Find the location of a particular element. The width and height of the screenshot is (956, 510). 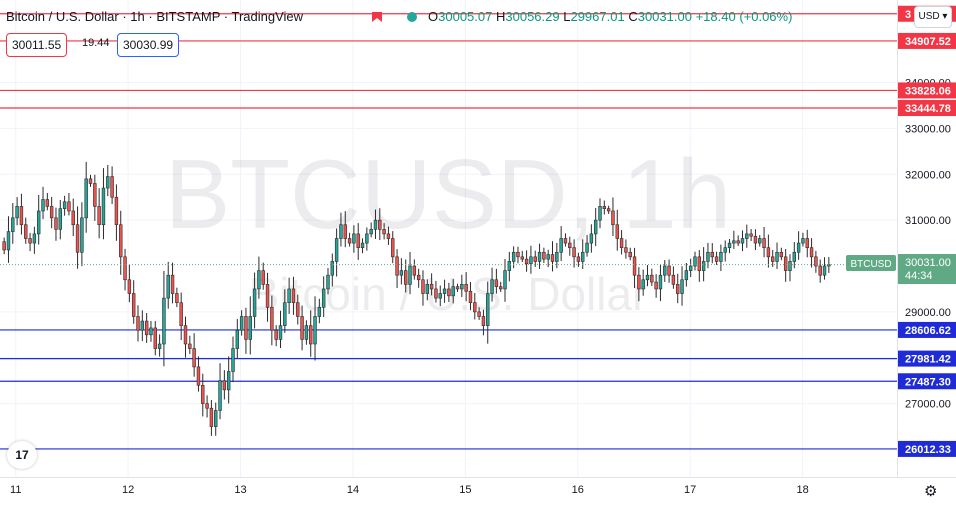

support-level-tag-value: 26012.33 is located at coordinates (928, 450).